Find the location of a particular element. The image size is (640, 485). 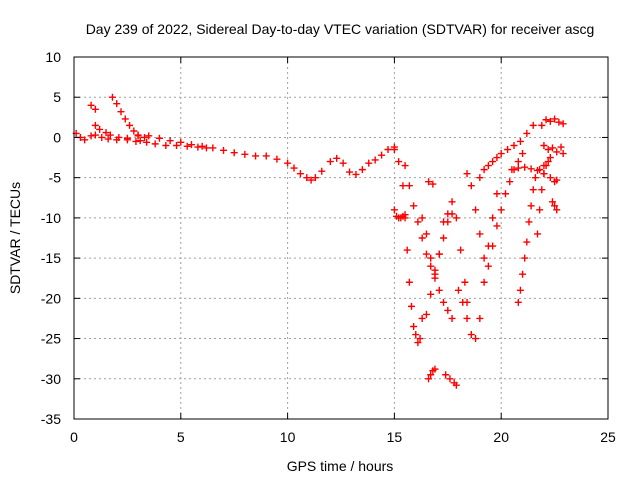

y-tick-label: 10 is located at coordinates (53, 57).